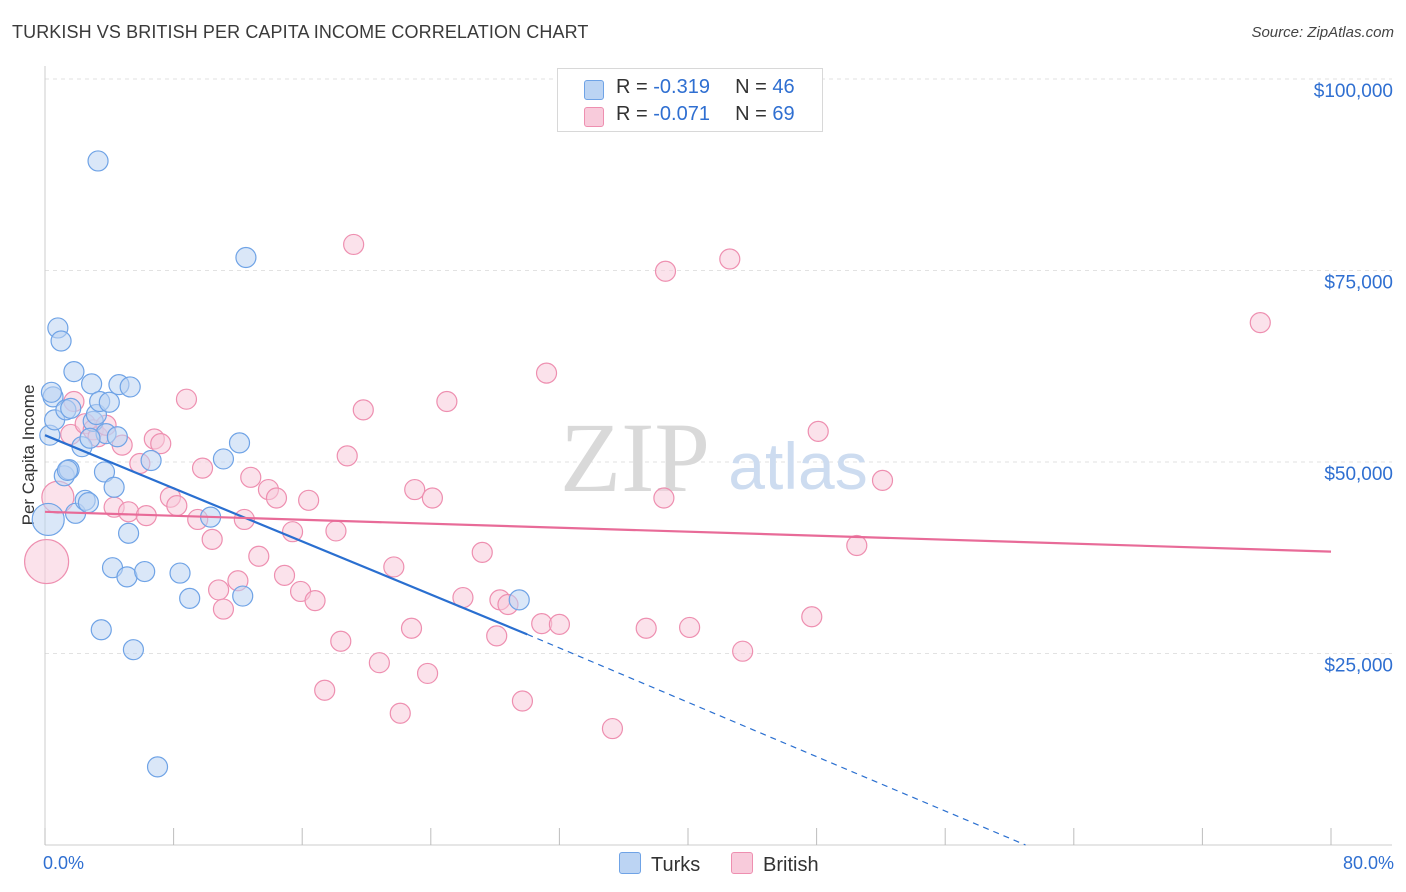  I want to click on turks-r-label: R =, so click(635, 87).